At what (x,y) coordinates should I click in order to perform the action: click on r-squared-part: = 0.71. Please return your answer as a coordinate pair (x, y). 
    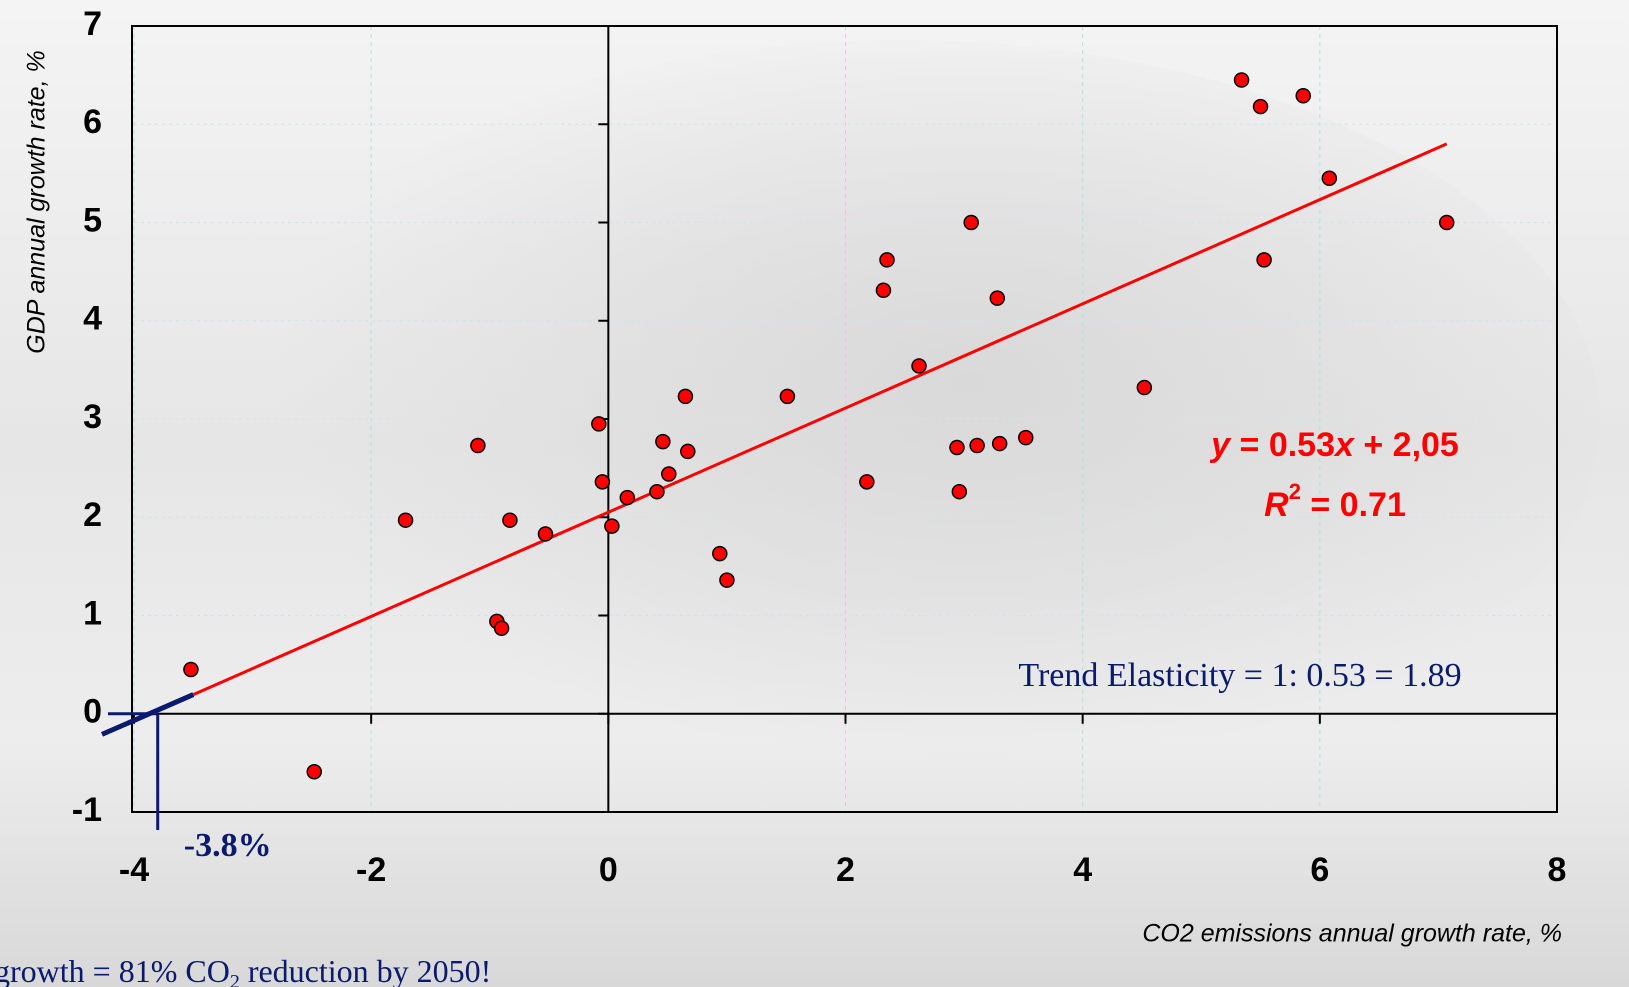
    Looking at the image, I should click on (1353, 505).